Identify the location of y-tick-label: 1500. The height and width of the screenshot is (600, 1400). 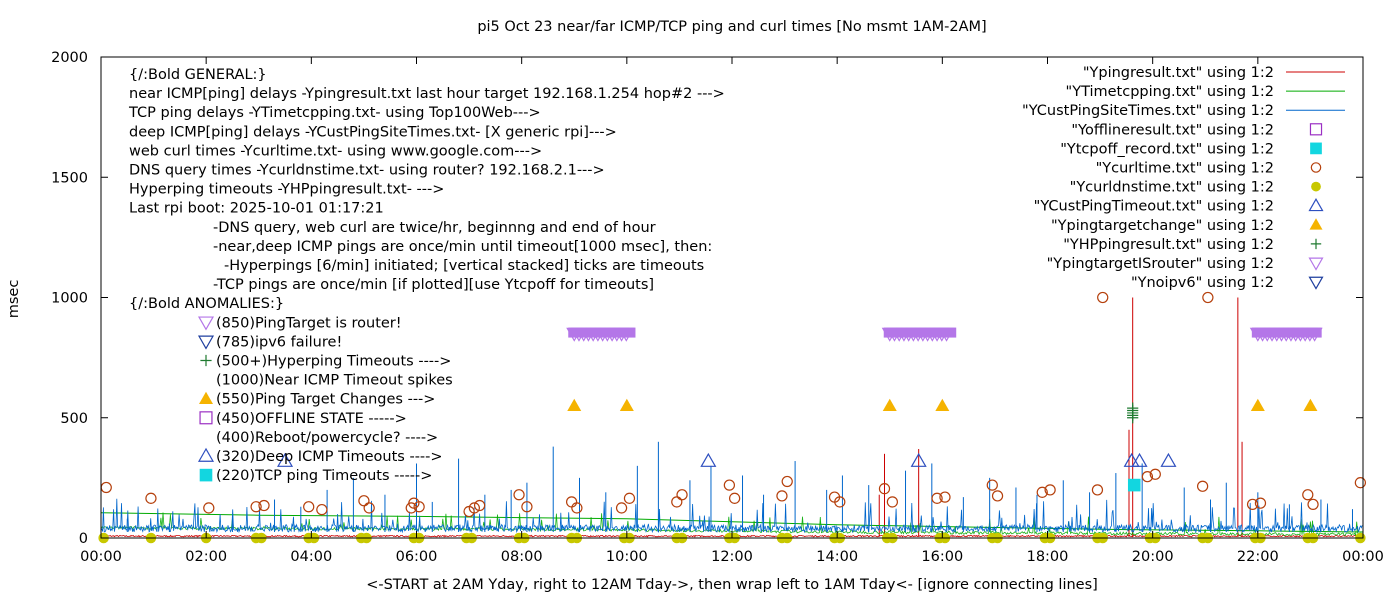
(69, 178).